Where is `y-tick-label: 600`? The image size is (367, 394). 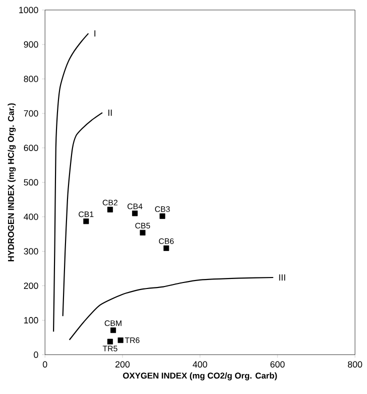 y-tick-label: 600 is located at coordinates (31, 148).